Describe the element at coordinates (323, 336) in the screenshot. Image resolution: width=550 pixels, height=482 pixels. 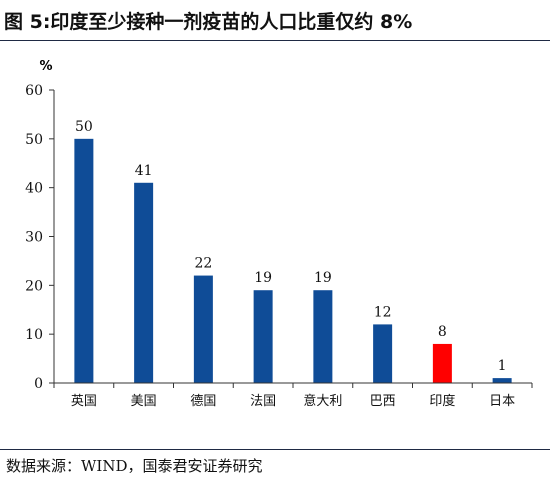
I see `bar-意大利` at that location.